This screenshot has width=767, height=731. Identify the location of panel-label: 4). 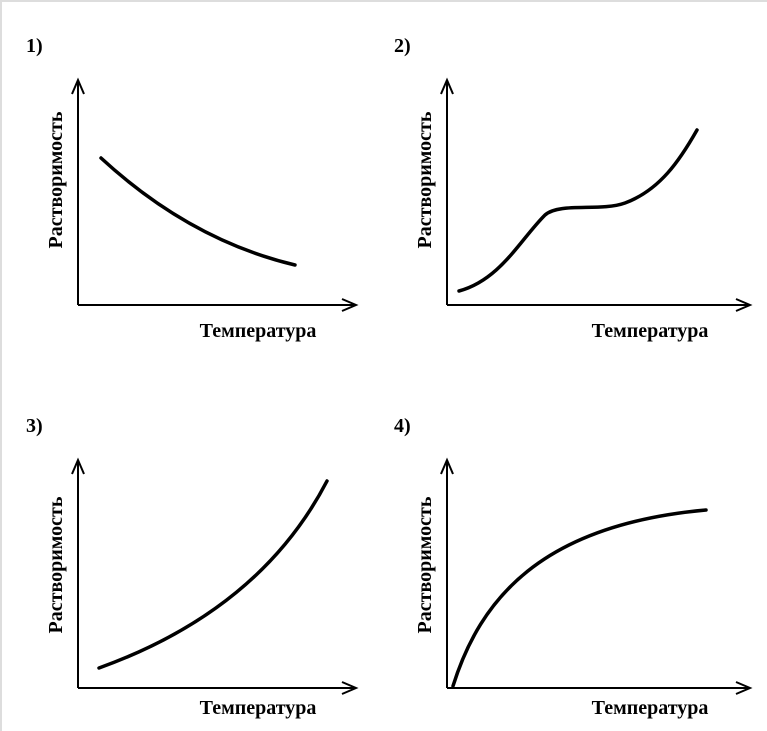
(402, 426).